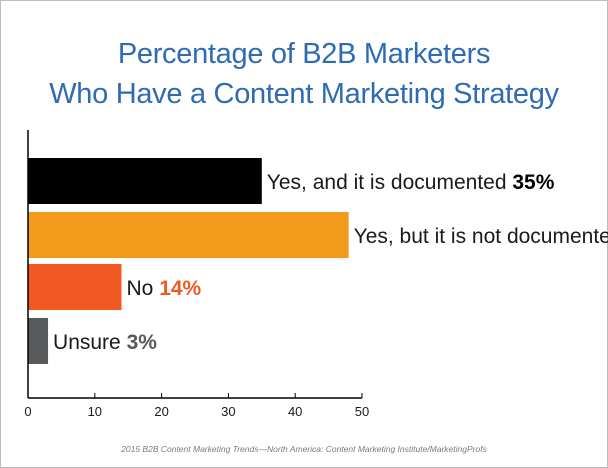  Describe the element at coordinates (142, 342) in the screenshot. I see `value-label-3: 3%` at that location.